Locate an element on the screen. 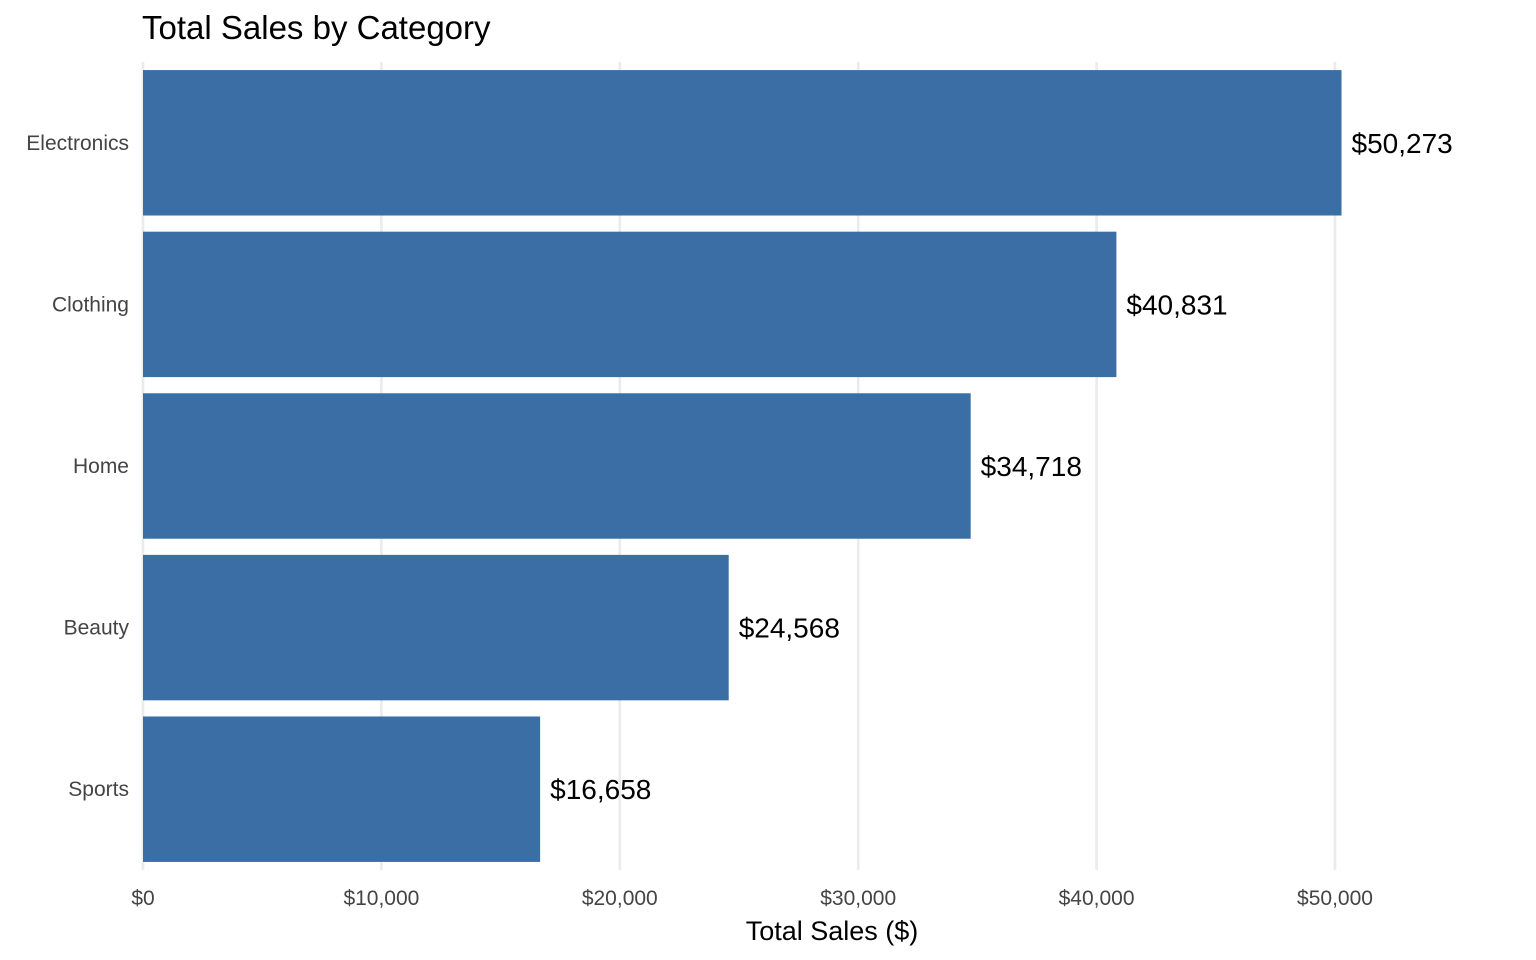 The width and height of the screenshot is (1536, 960). value-label: $16,658 is located at coordinates (600, 789).